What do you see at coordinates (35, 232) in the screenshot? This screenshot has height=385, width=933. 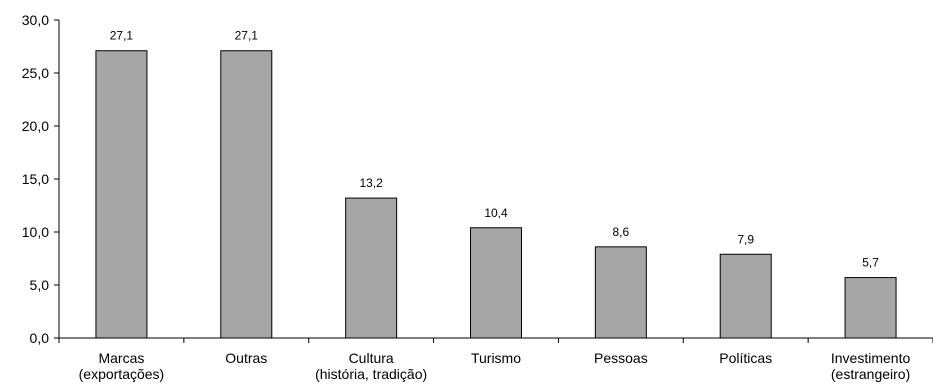 I see `y-tick-label: 10,0` at bounding box center [35, 232].